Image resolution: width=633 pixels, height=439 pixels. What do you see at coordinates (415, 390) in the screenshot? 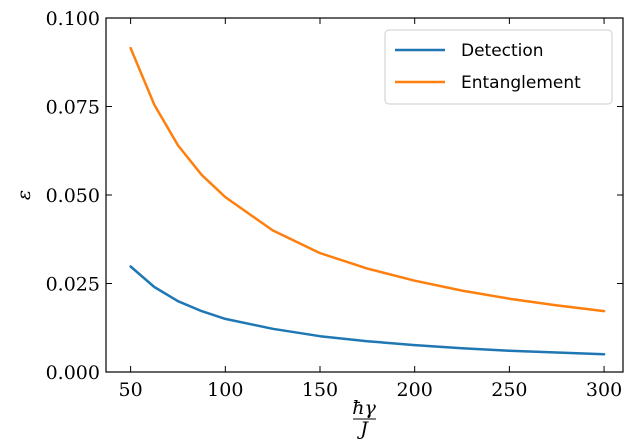
I see `x-tick-label: 200` at bounding box center [415, 390].